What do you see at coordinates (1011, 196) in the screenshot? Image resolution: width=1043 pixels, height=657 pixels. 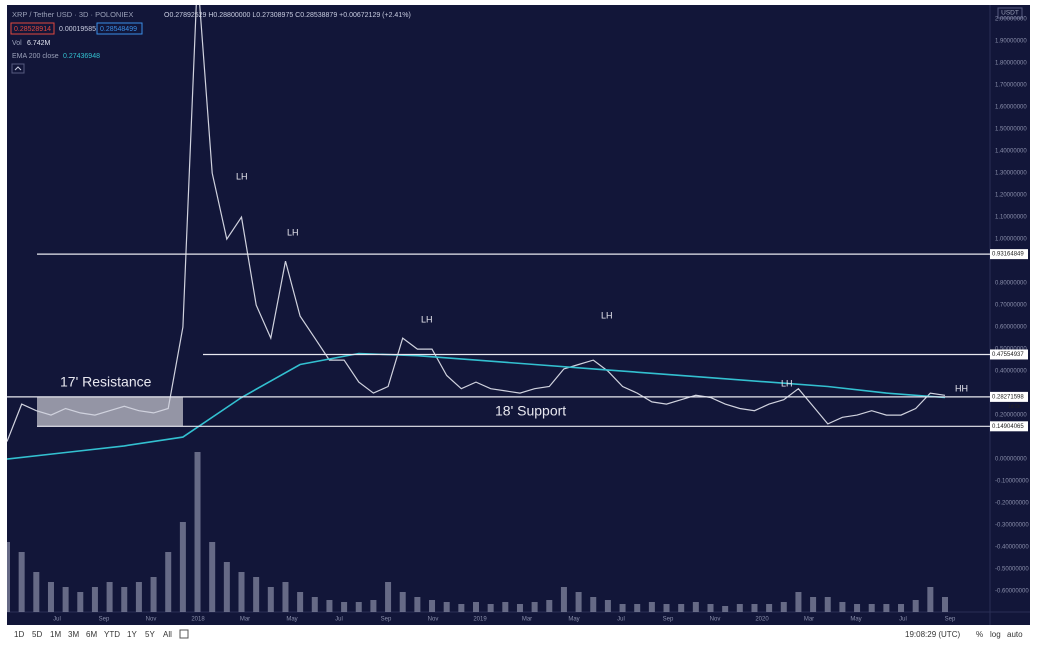 I see `y-tick-label: 1.20000000` at bounding box center [1011, 196].